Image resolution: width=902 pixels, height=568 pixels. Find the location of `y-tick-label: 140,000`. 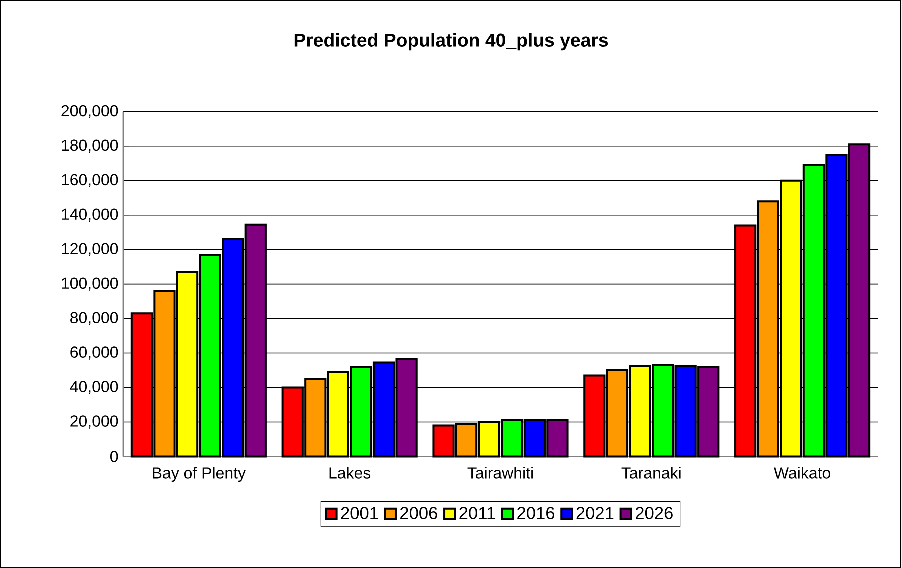

y-tick-label: 140,000 is located at coordinates (90, 215).